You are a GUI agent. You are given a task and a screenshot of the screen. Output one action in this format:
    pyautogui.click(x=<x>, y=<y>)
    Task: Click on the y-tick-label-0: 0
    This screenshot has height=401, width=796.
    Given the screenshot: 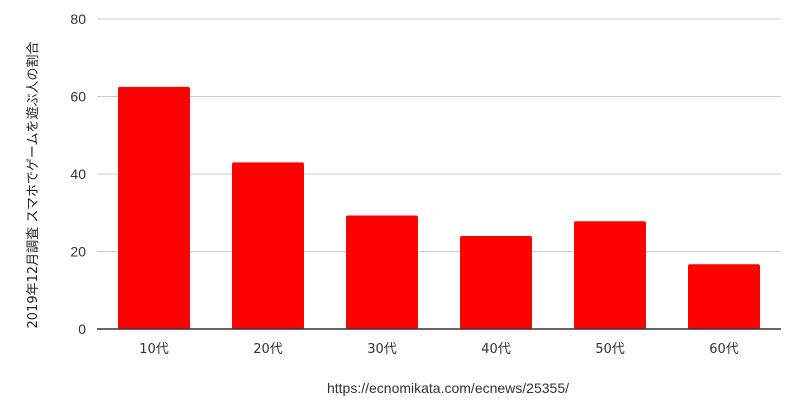 What is the action you would take?
    pyautogui.click(x=82, y=329)
    